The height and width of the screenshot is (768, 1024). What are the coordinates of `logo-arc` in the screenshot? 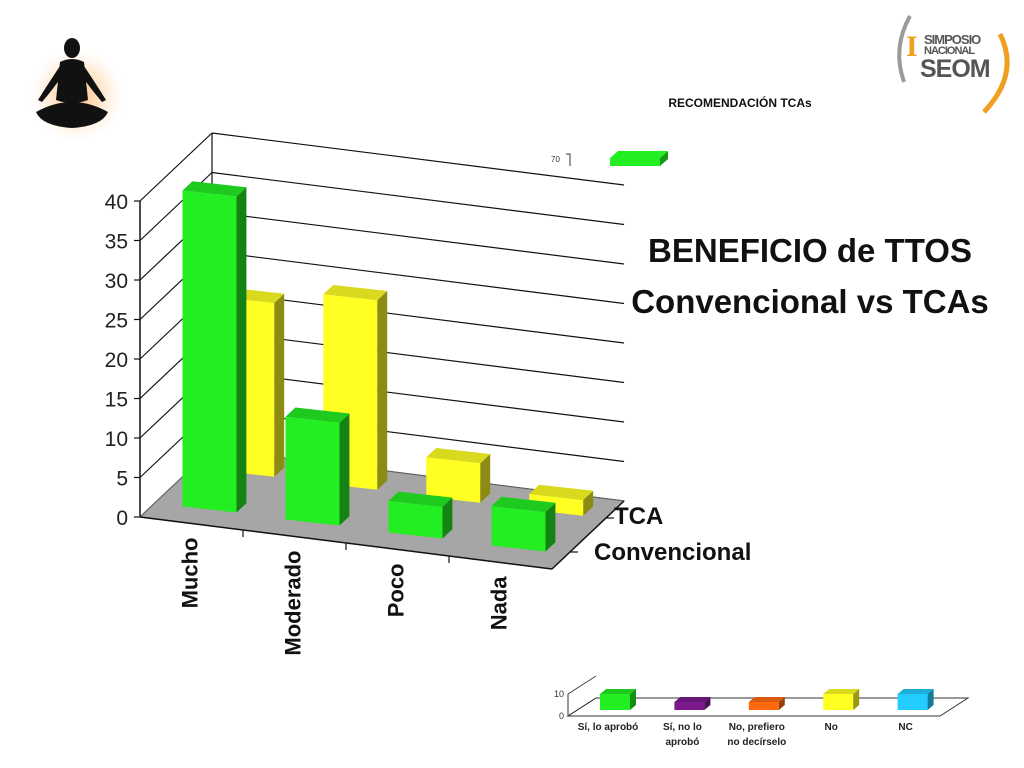 It's located at (953, 64).